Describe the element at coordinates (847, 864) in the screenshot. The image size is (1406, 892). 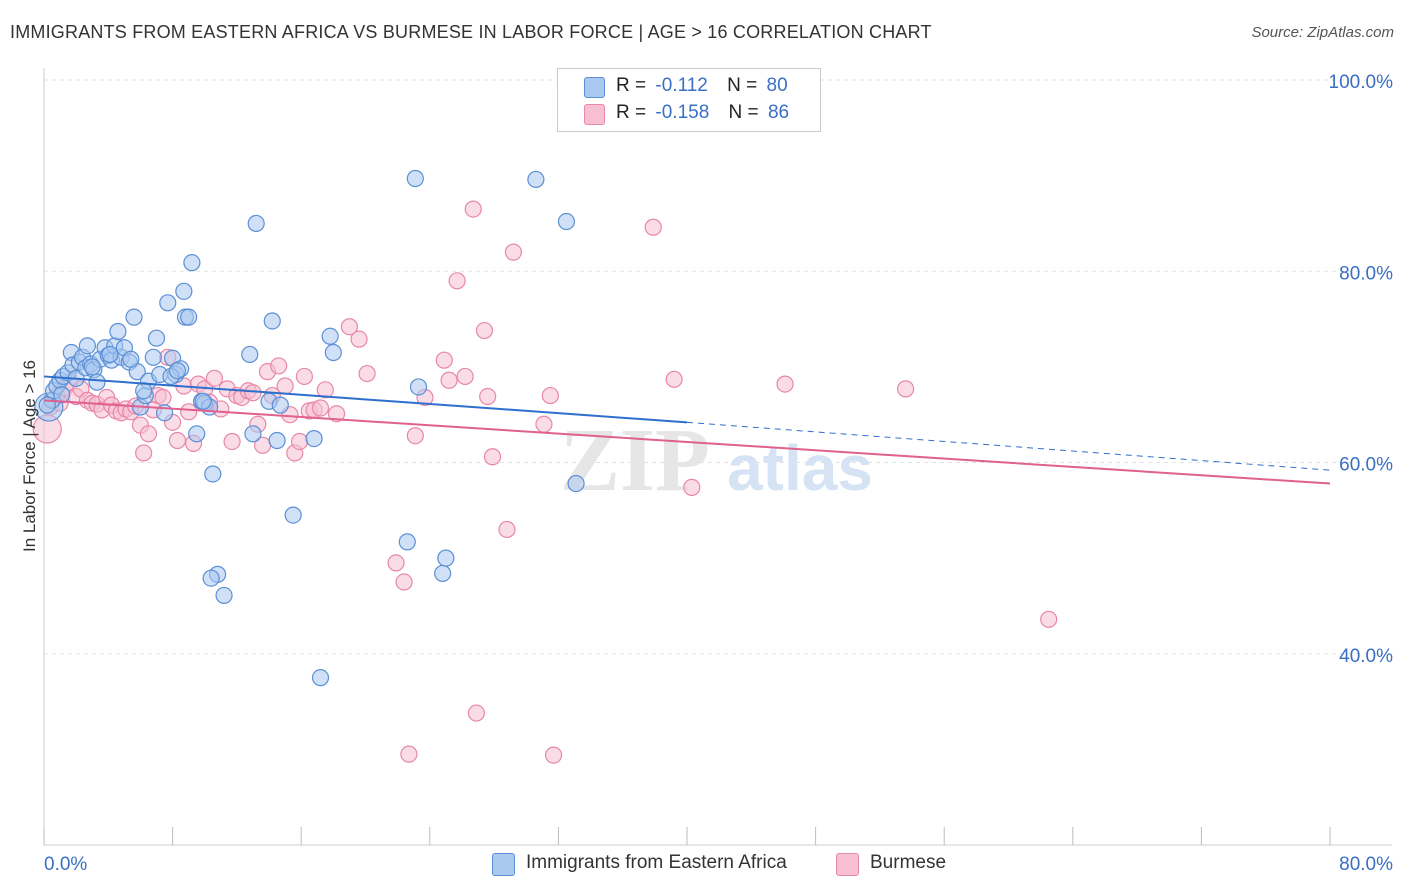
I see `pink-swatch` at that location.